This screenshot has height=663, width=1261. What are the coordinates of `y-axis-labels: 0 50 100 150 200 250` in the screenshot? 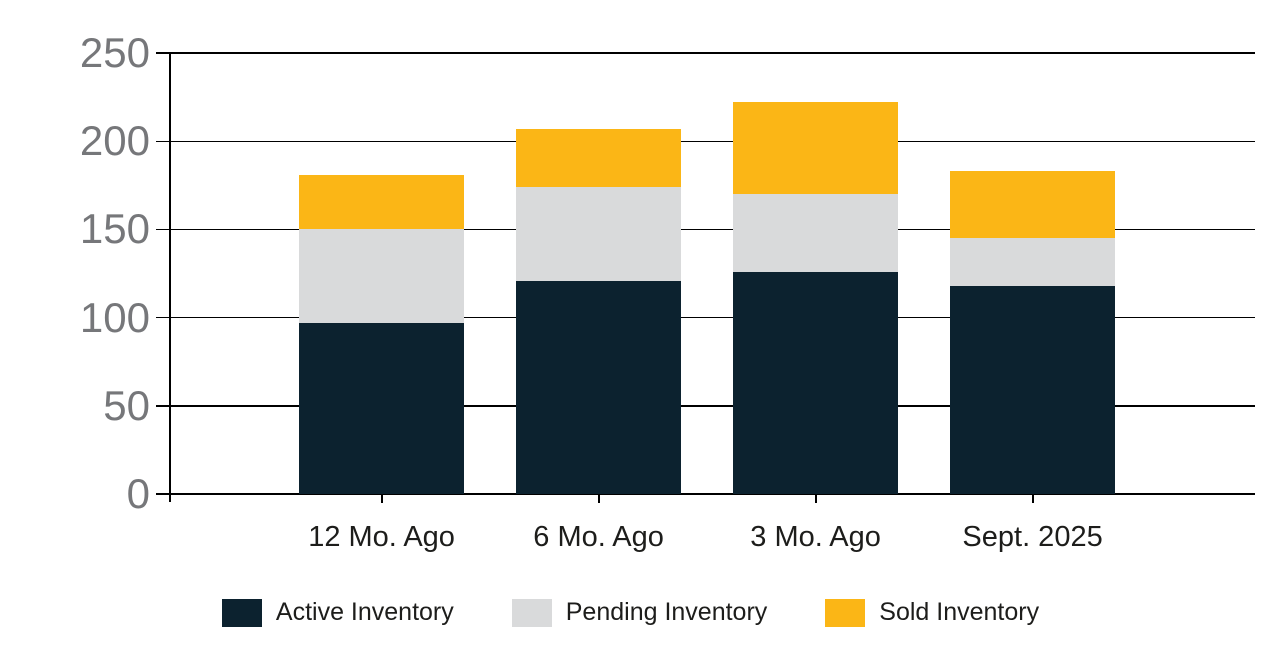 It's located at (75, 273).